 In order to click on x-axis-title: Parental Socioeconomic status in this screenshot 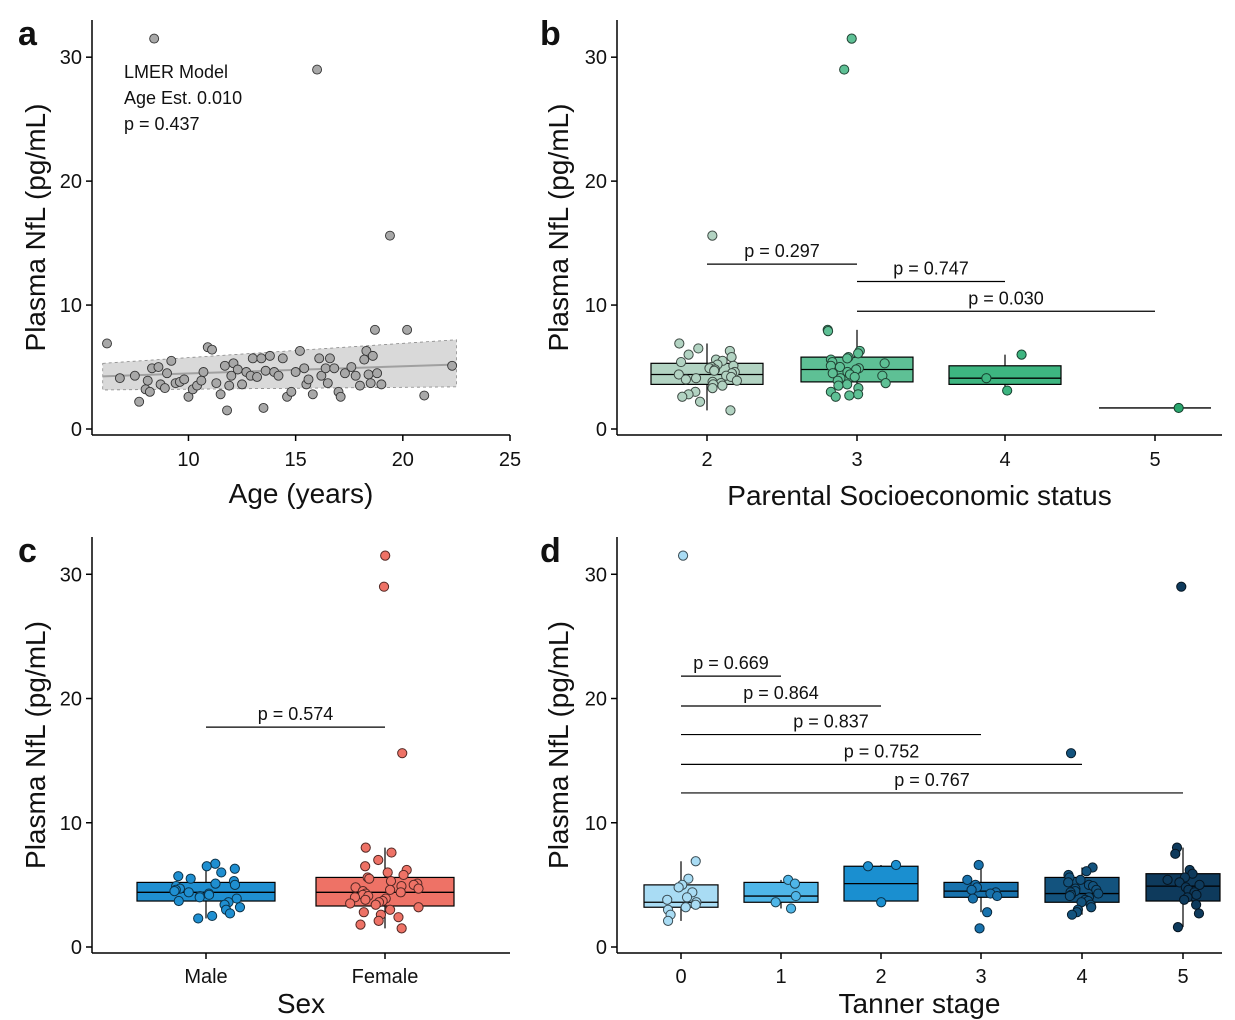, I will do `click(919, 495)`.